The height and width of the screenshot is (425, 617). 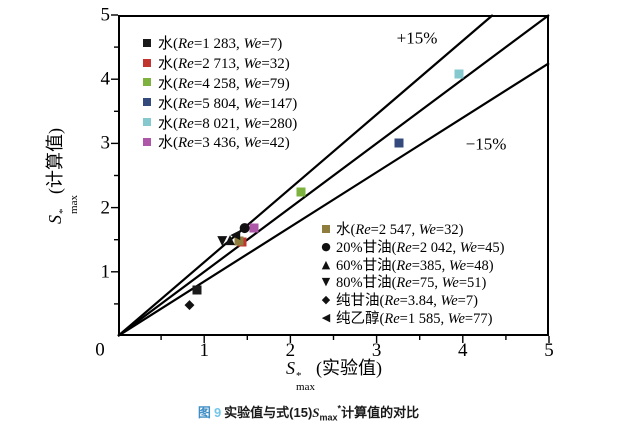 What do you see at coordinates (420, 248) in the screenshot?
I see `legend-label: 20%甘油(Re=2 042, We=45)` at bounding box center [420, 248].